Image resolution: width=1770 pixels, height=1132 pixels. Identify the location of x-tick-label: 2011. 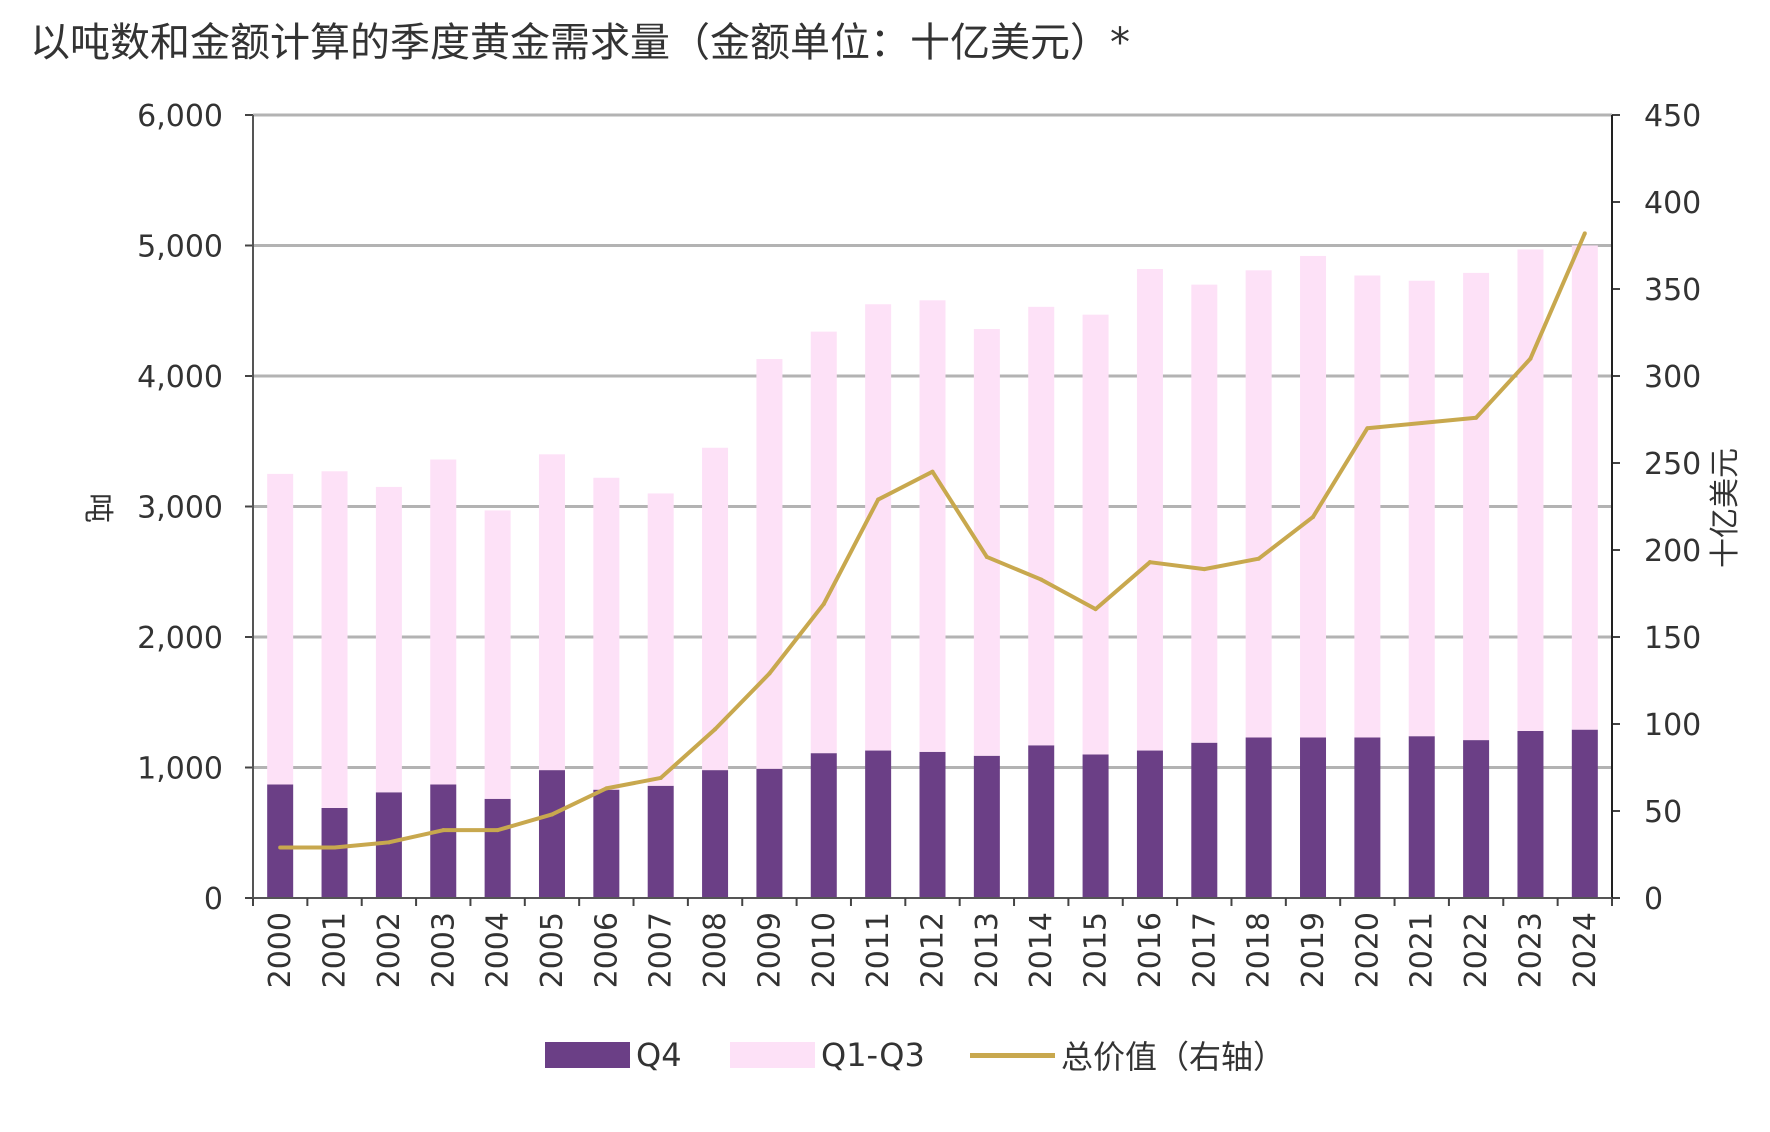
(878, 950).